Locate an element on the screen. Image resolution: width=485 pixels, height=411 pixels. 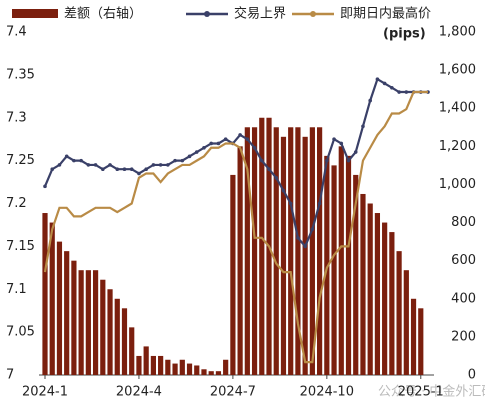
x-tick-label: 2024-4 is located at coordinates (139, 392).